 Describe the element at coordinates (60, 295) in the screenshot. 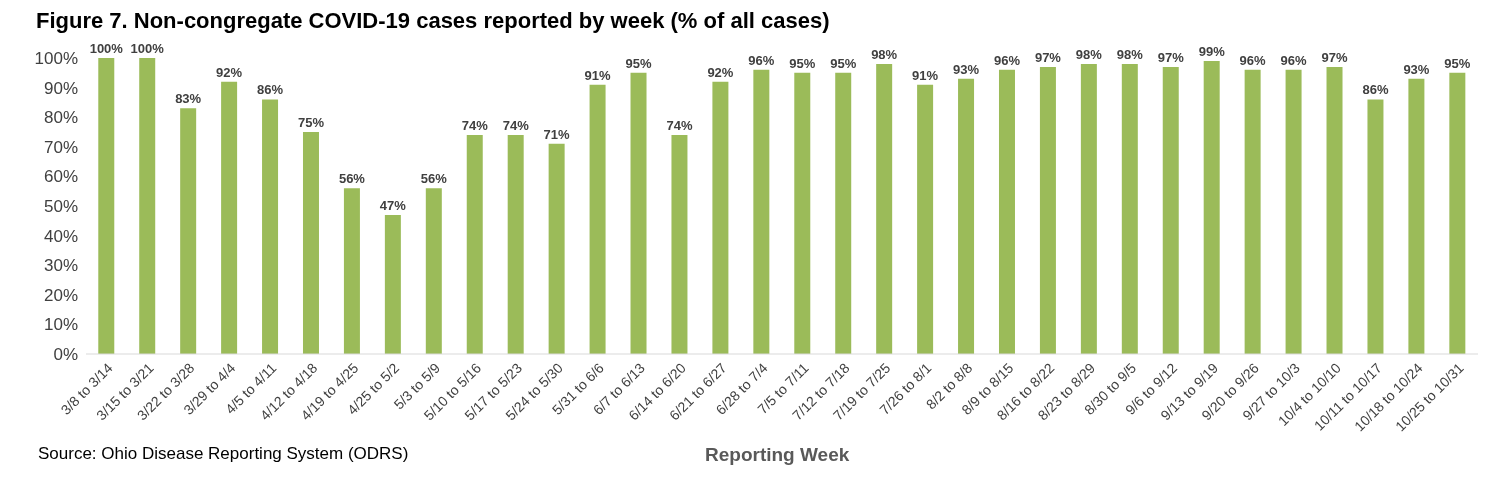

I see `y-tick-label: 20%` at that location.